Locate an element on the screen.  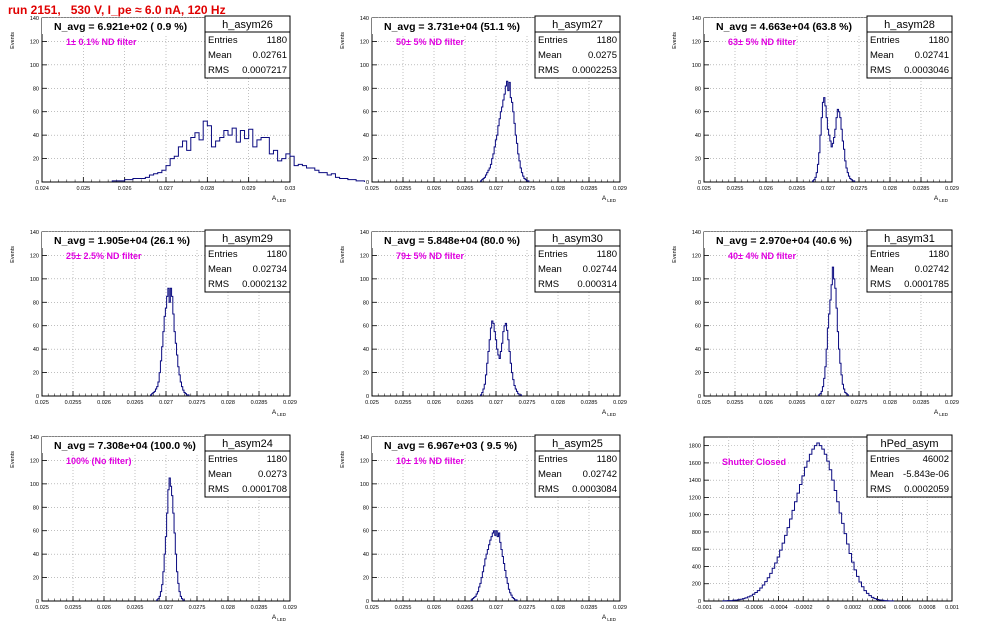
histogram-title: N_avg = 4.663e+04 (63.8 %) is located at coordinates (784, 27).